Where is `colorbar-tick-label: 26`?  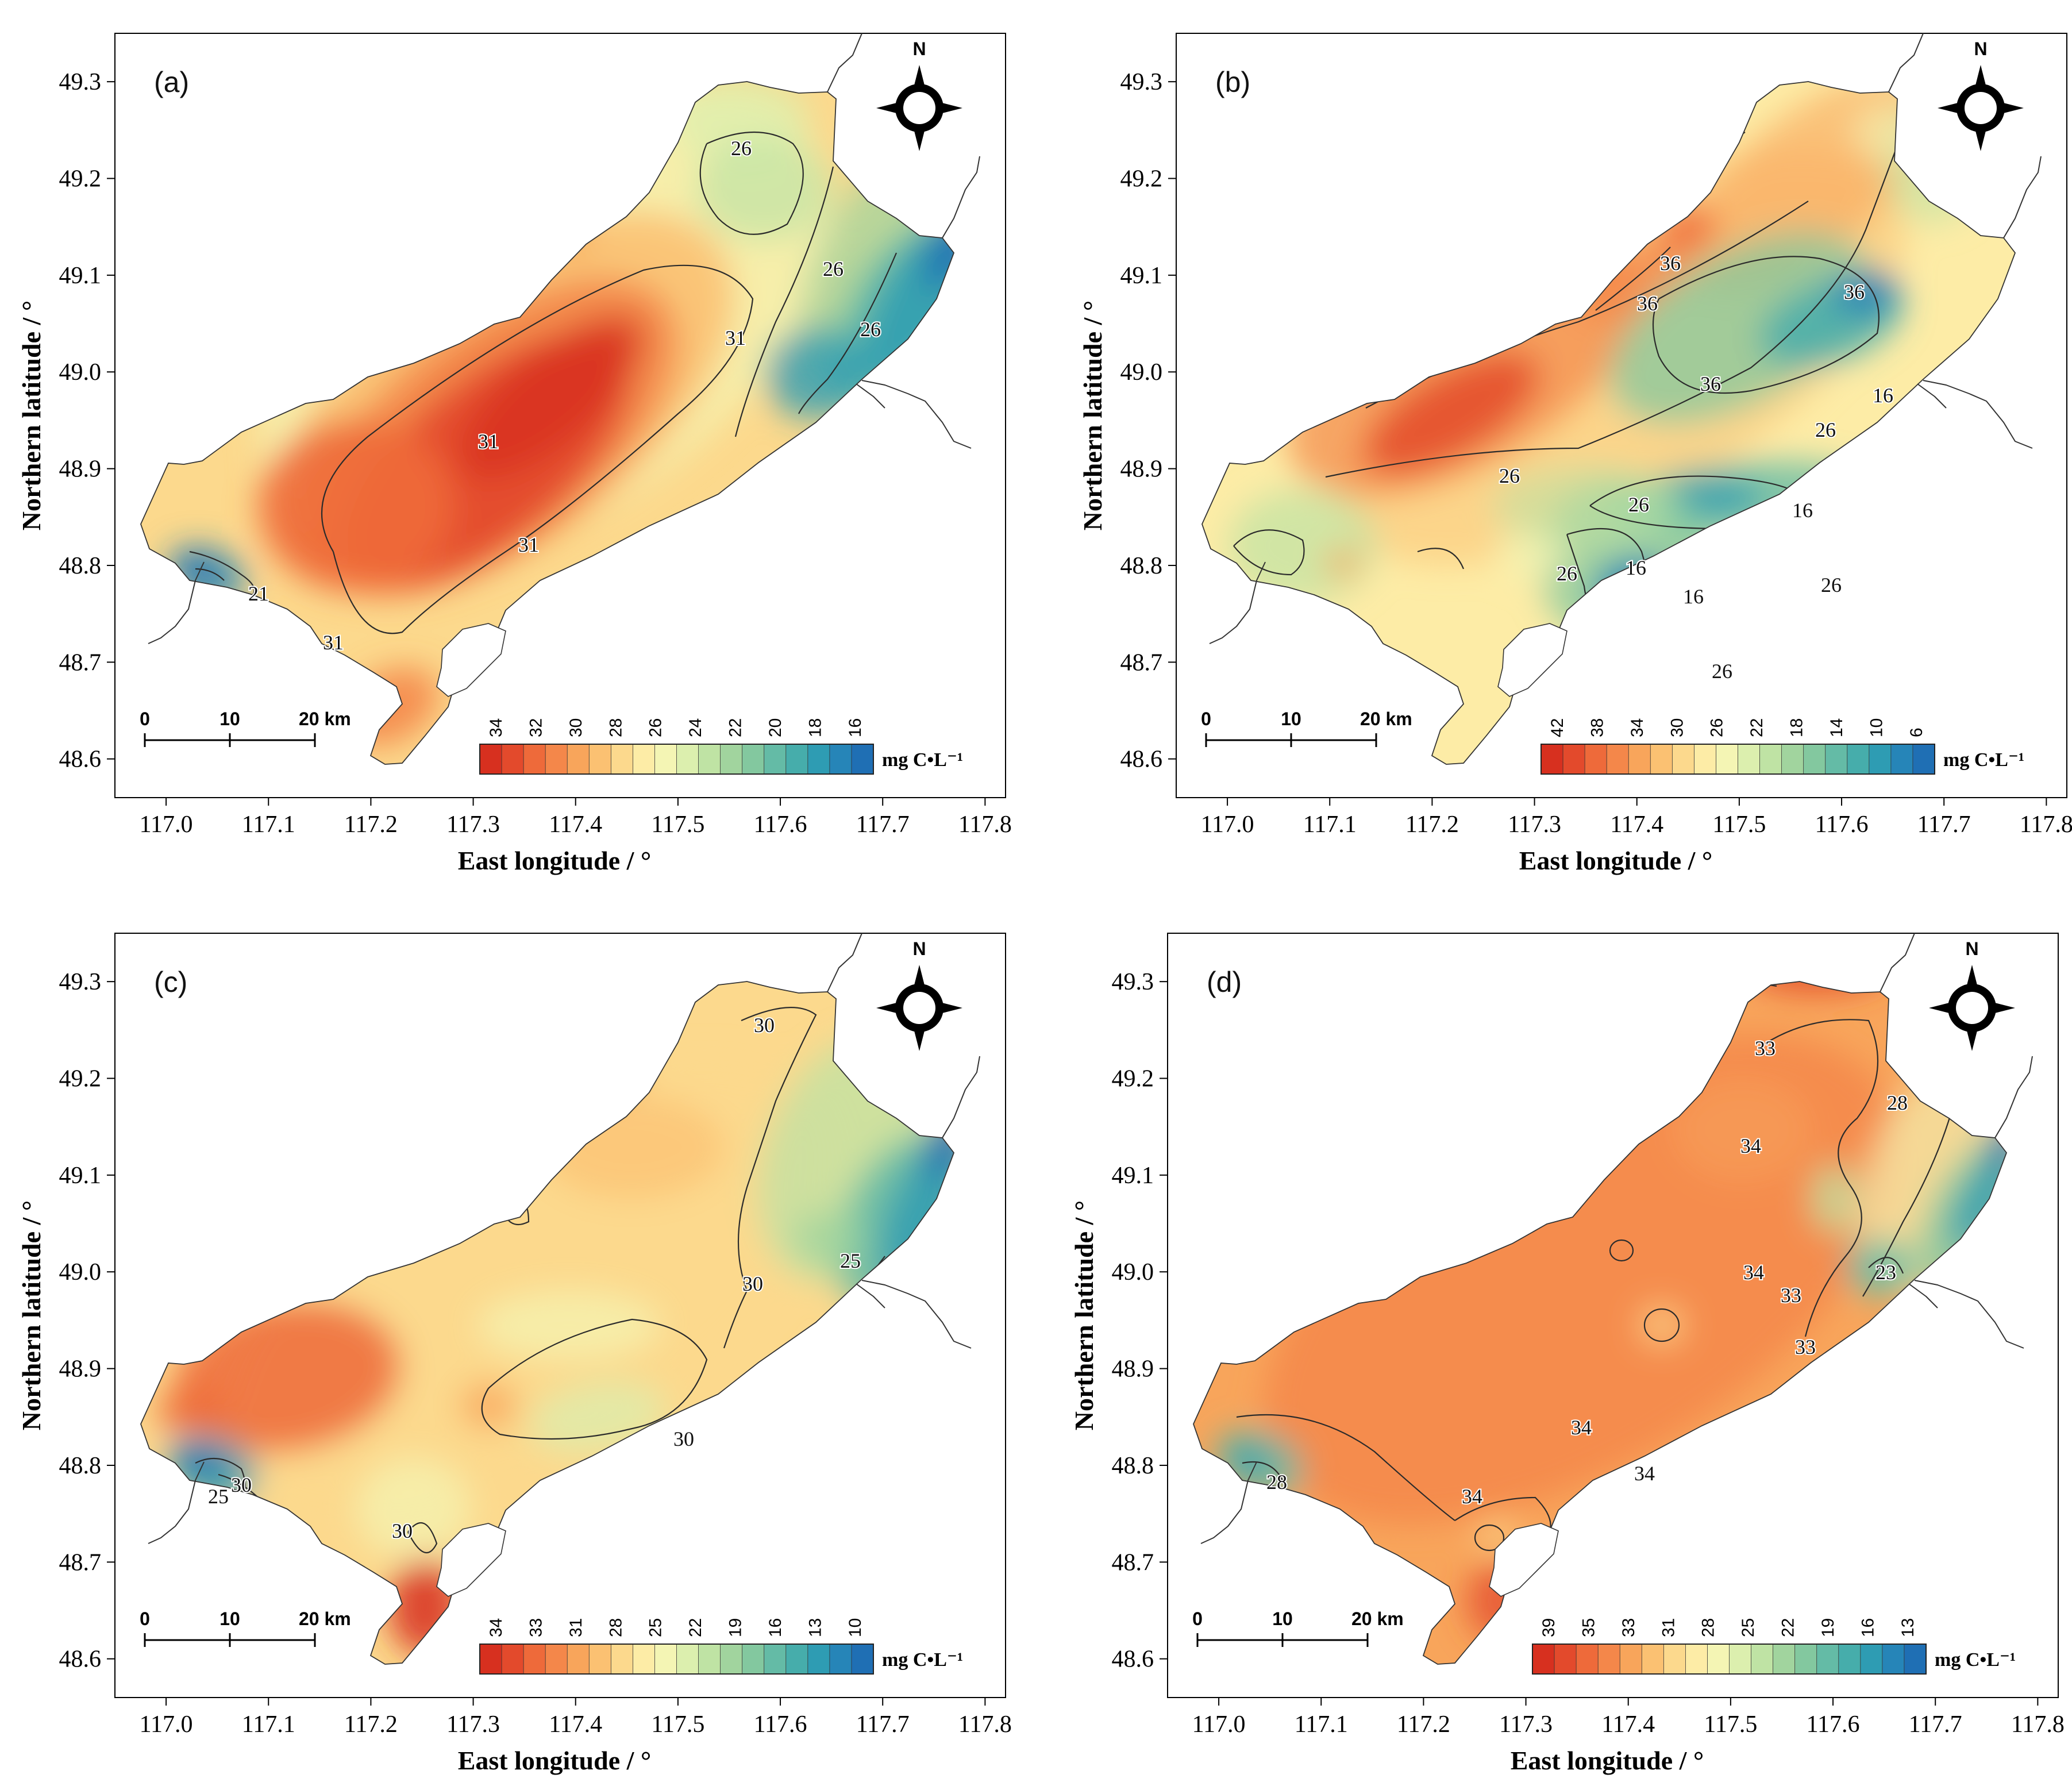 colorbar-tick-label: 26 is located at coordinates (1717, 727).